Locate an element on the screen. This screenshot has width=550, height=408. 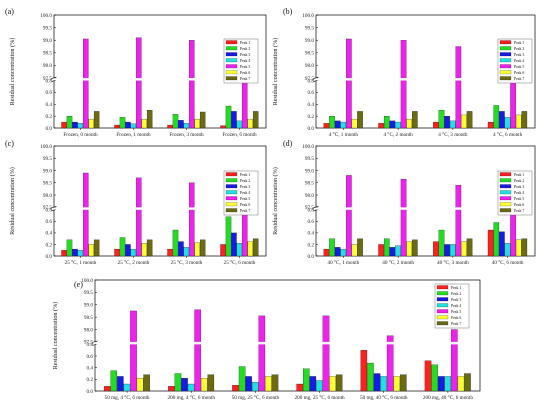
axis-break-gap is located at coordinates (316, 79).